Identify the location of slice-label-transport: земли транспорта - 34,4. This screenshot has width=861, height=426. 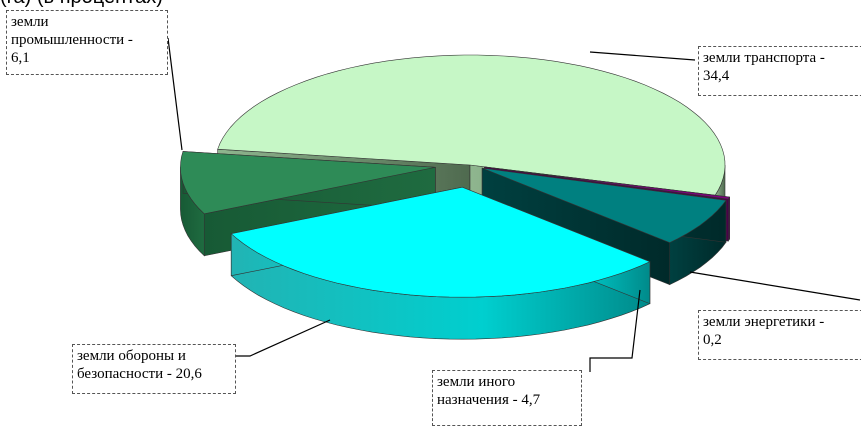
(779, 71).